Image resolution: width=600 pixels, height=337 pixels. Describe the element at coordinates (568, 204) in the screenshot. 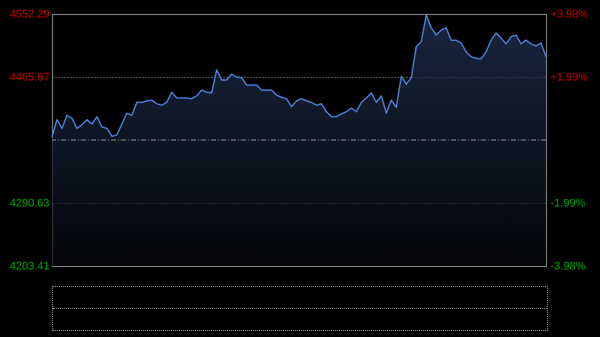

I see `y2-tick-label: -1.99%` at that location.